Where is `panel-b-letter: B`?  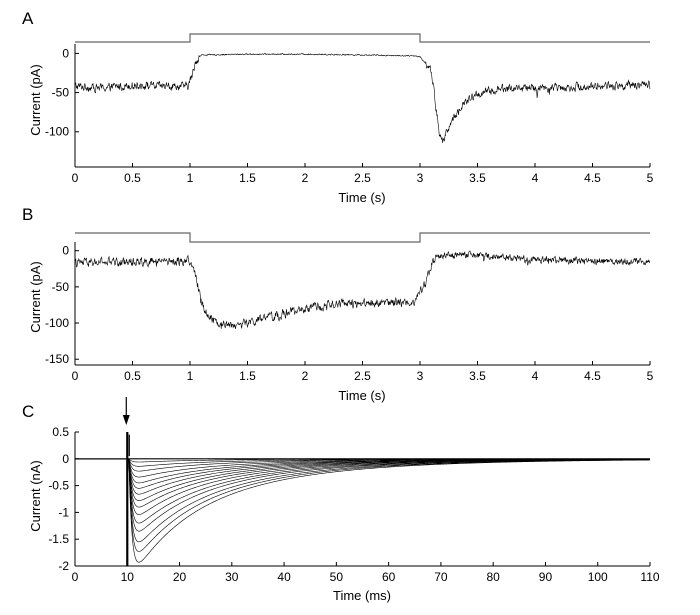
panel-b-letter: B is located at coordinates (27, 214).